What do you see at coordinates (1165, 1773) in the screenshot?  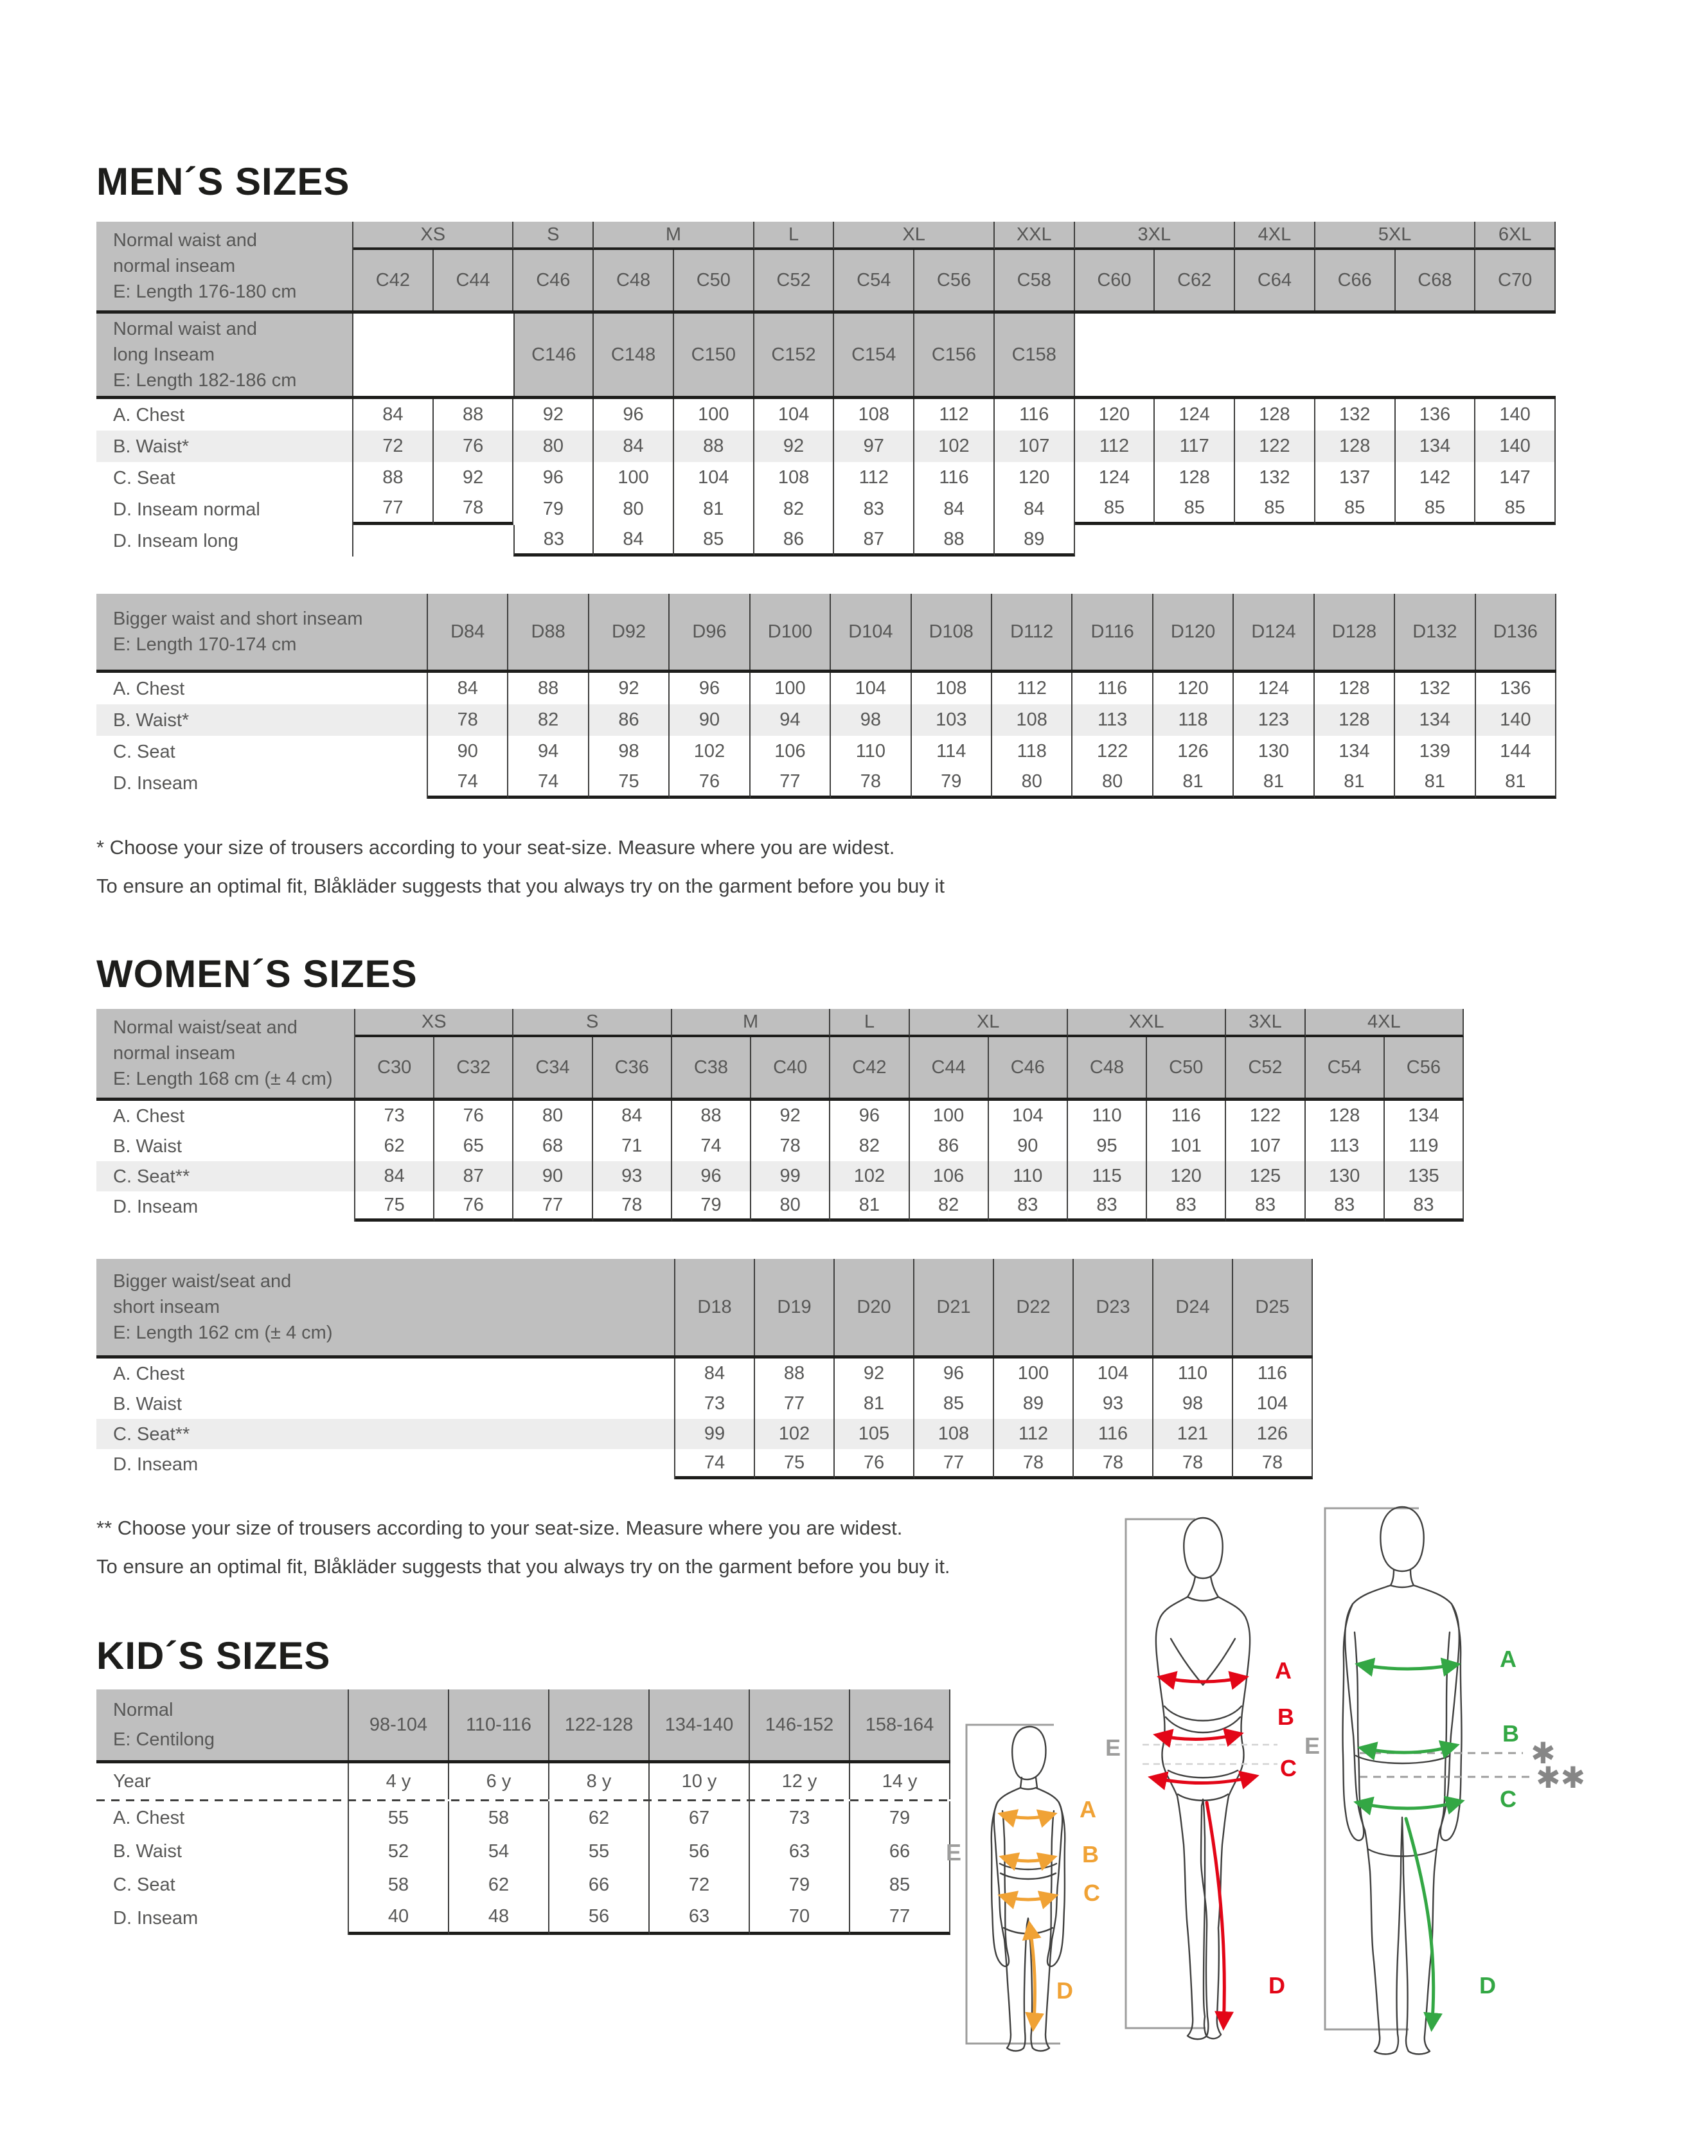 I see `woman-height-bracket` at bounding box center [1165, 1773].